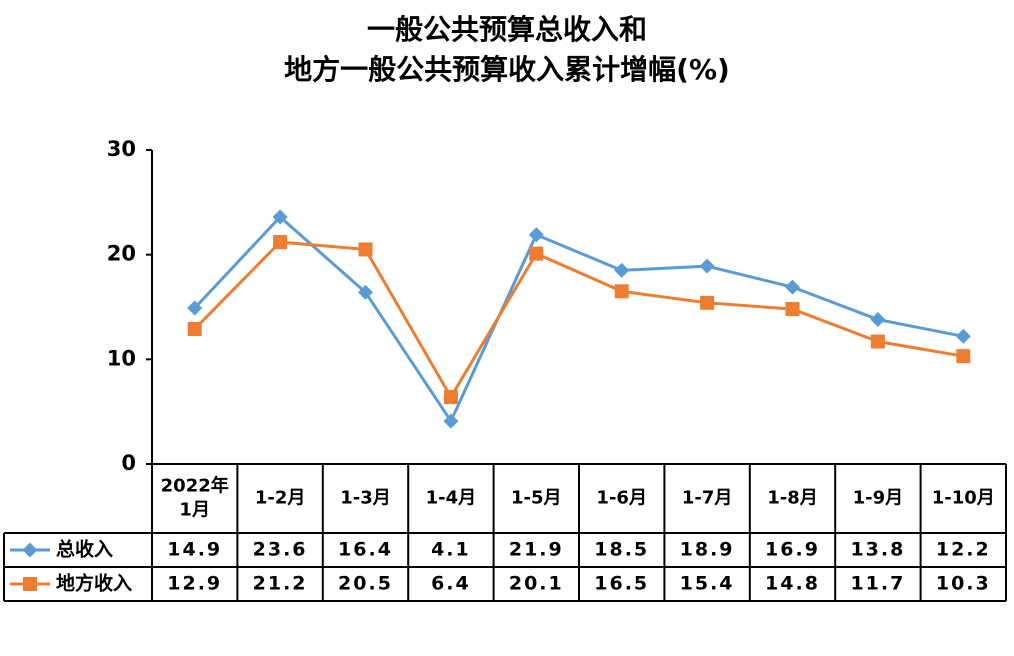 The image size is (1014, 656). I want to click on table-value: 13.8, so click(877, 550).